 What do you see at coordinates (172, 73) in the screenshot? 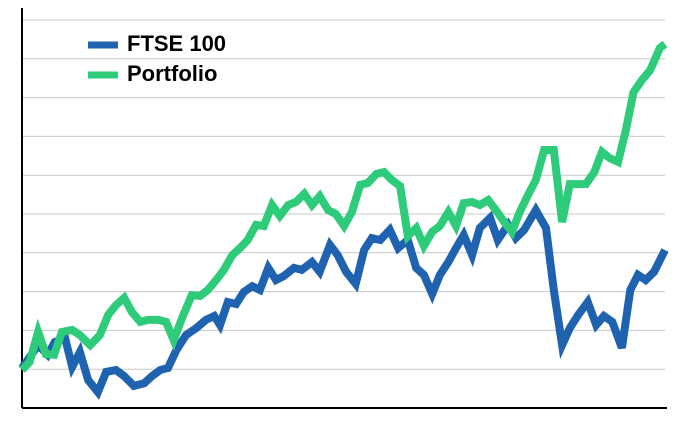
I see `legend-label: Portfolio` at bounding box center [172, 73].